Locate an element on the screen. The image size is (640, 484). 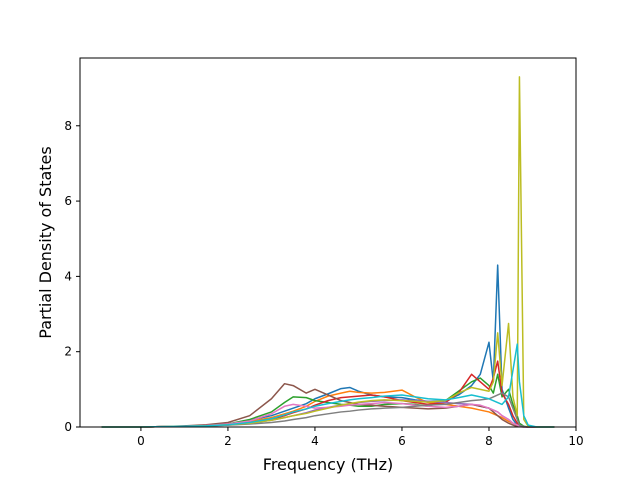
x-tick-label: 6 is located at coordinates (402, 441).